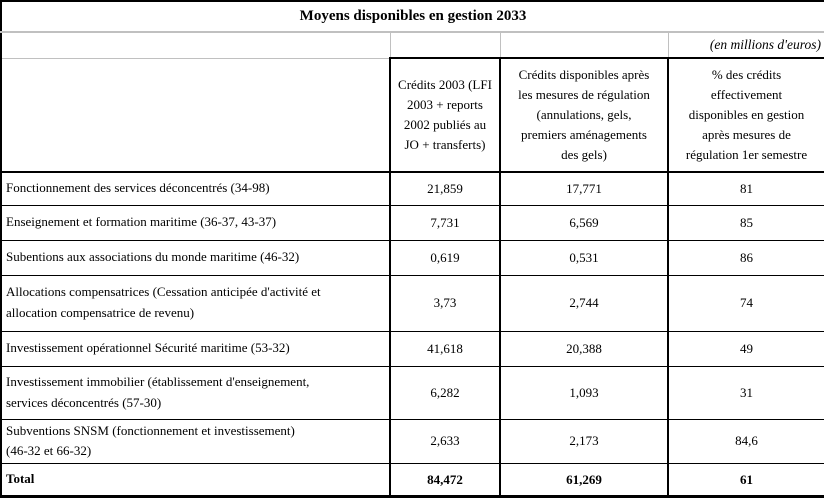 The image size is (824, 498). What do you see at coordinates (195, 480) in the screenshot?
I see `total-label: Total` at bounding box center [195, 480].